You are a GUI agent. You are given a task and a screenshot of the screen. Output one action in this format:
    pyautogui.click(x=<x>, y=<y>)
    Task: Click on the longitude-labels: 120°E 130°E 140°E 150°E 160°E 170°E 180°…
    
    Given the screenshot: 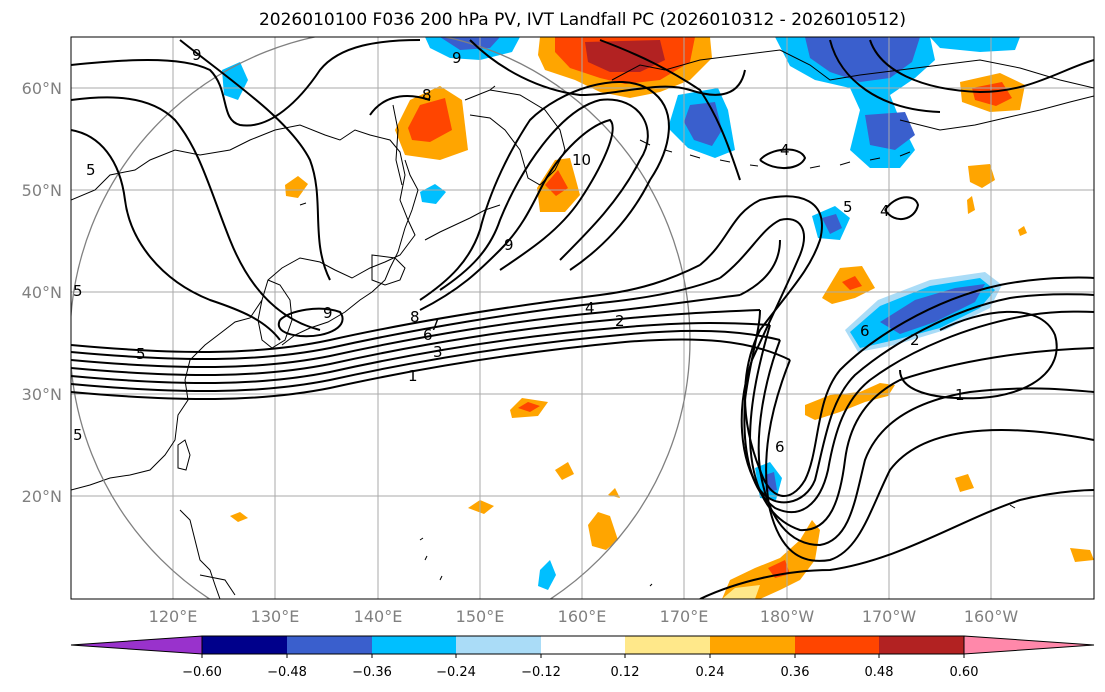 What is the action you would take?
    pyautogui.click(x=584, y=616)
    